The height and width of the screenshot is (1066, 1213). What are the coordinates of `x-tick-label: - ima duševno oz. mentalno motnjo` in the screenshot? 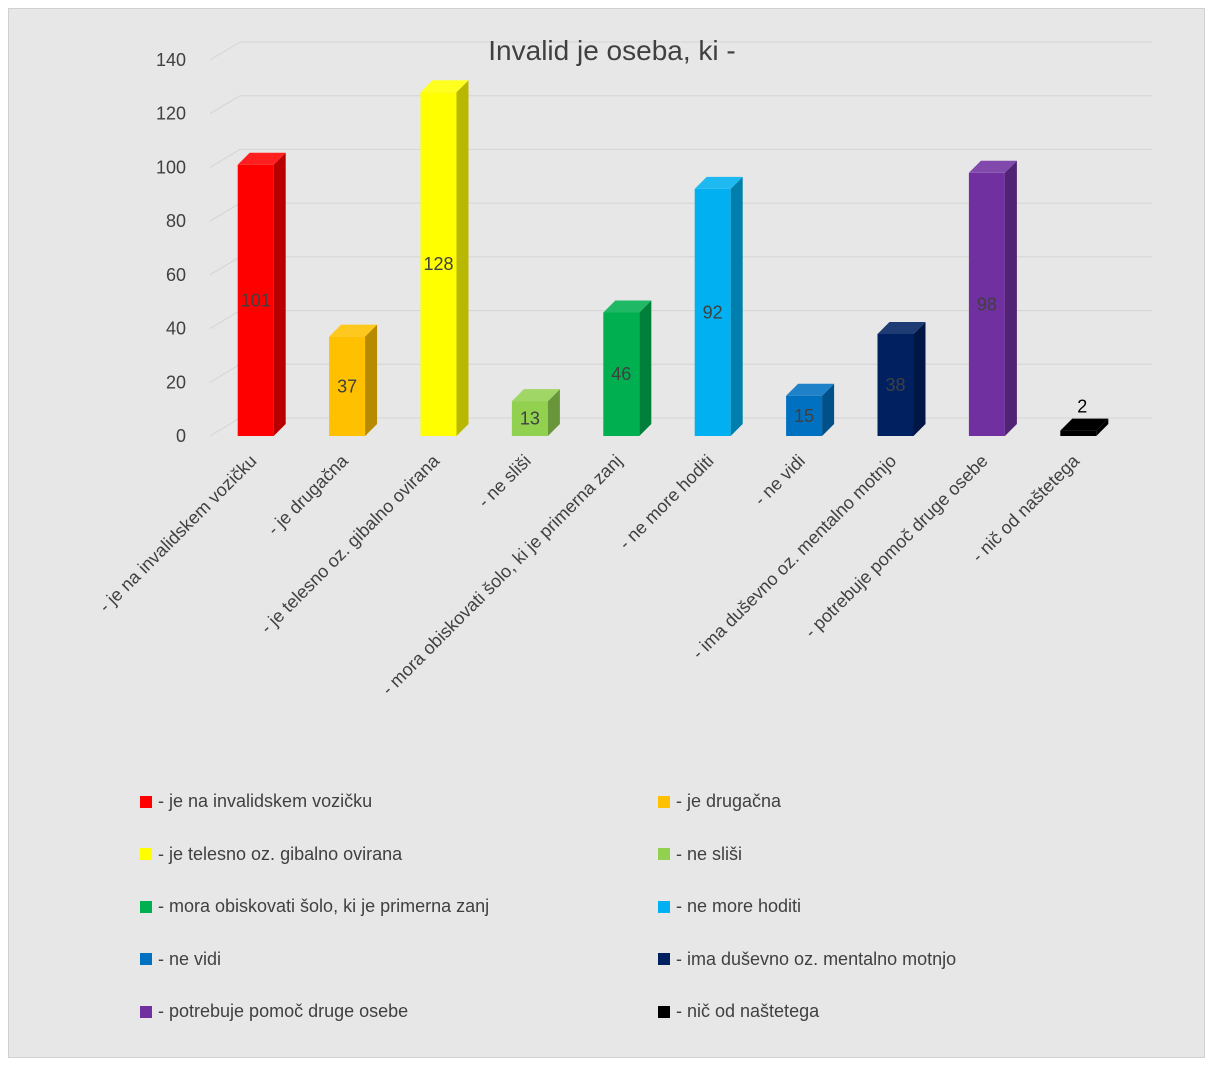 It's located at (794, 557).